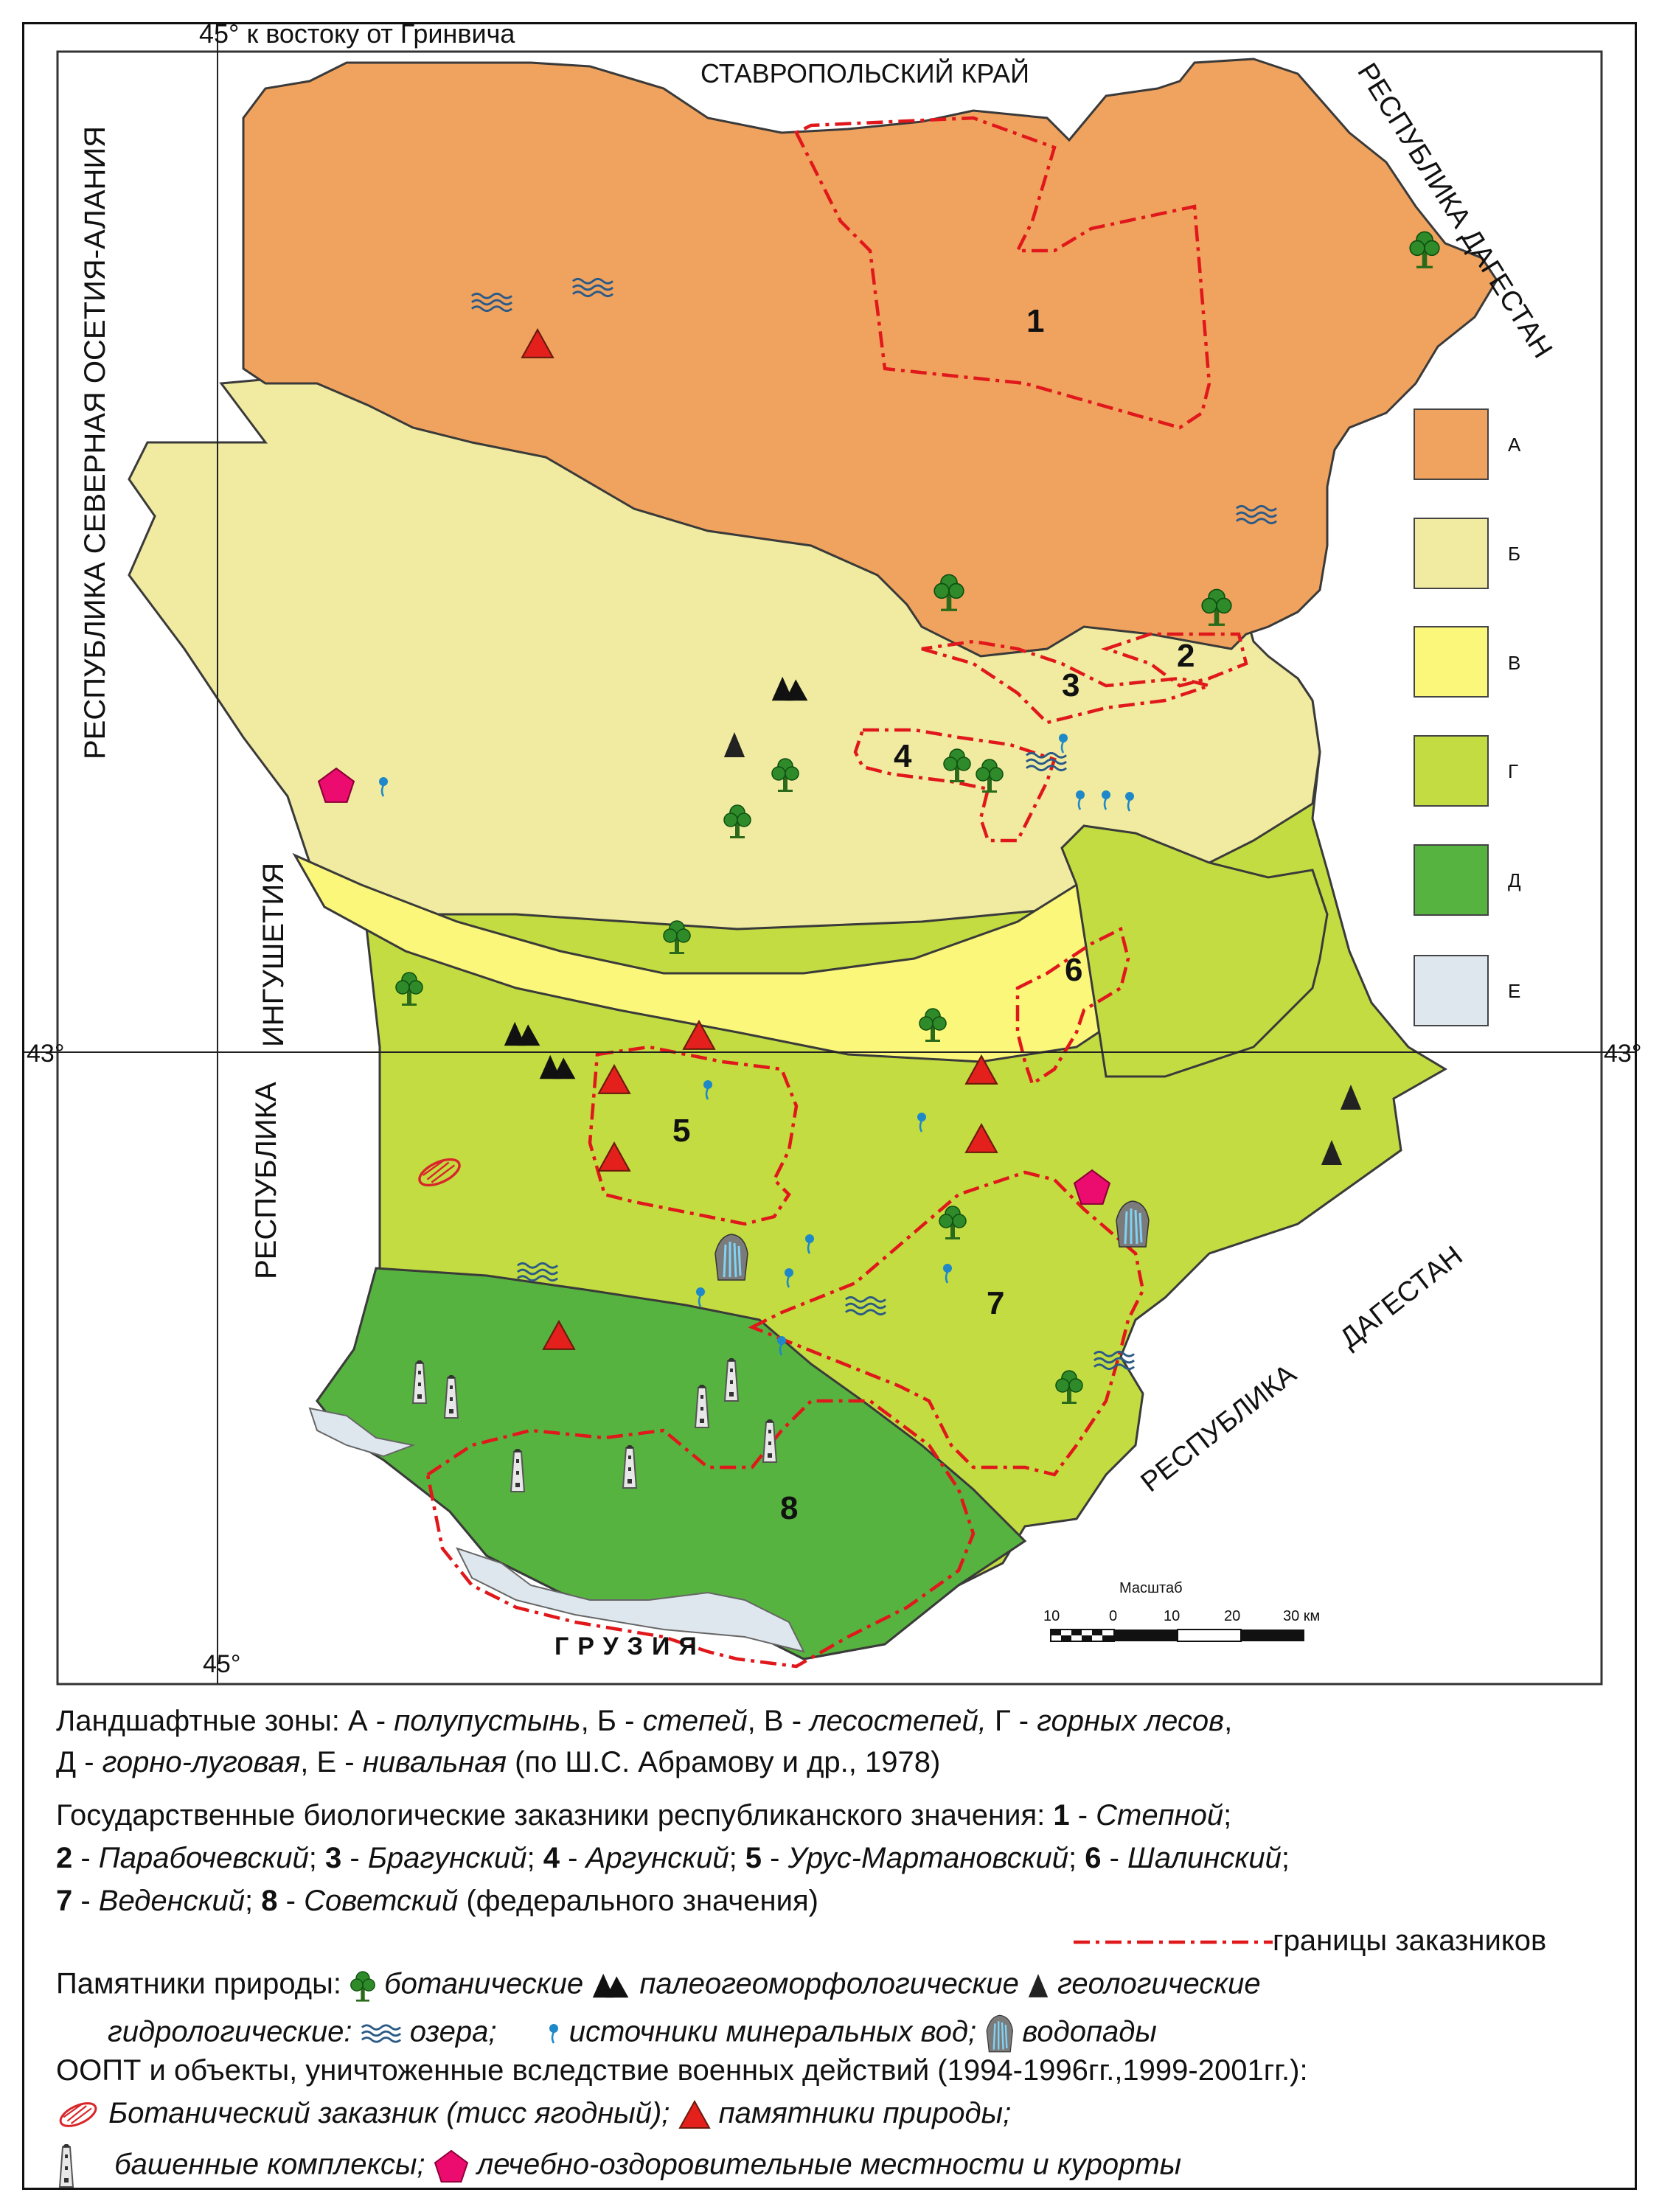 Image resolution: width=1662 pixels, height=2212 pixels. What do you see at coordinates (1451, 990) in the screenshot?
I see `zone-legend-swatch-e` at bounding box center [1451, 990].